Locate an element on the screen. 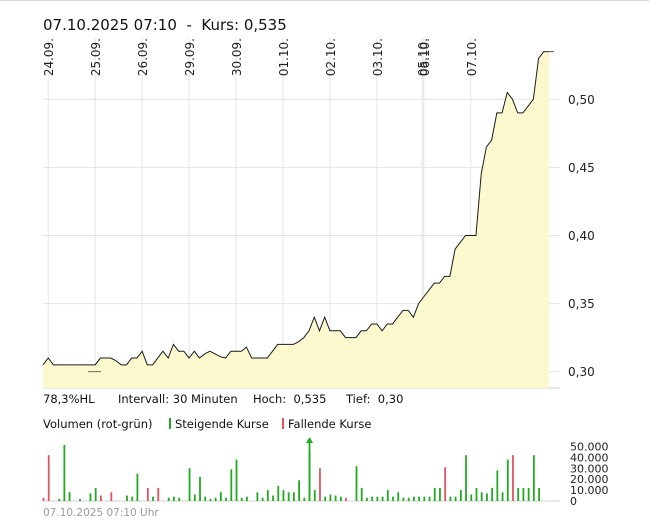  price-y-tick-label: 0,45 is located at coordinates (581, 168).